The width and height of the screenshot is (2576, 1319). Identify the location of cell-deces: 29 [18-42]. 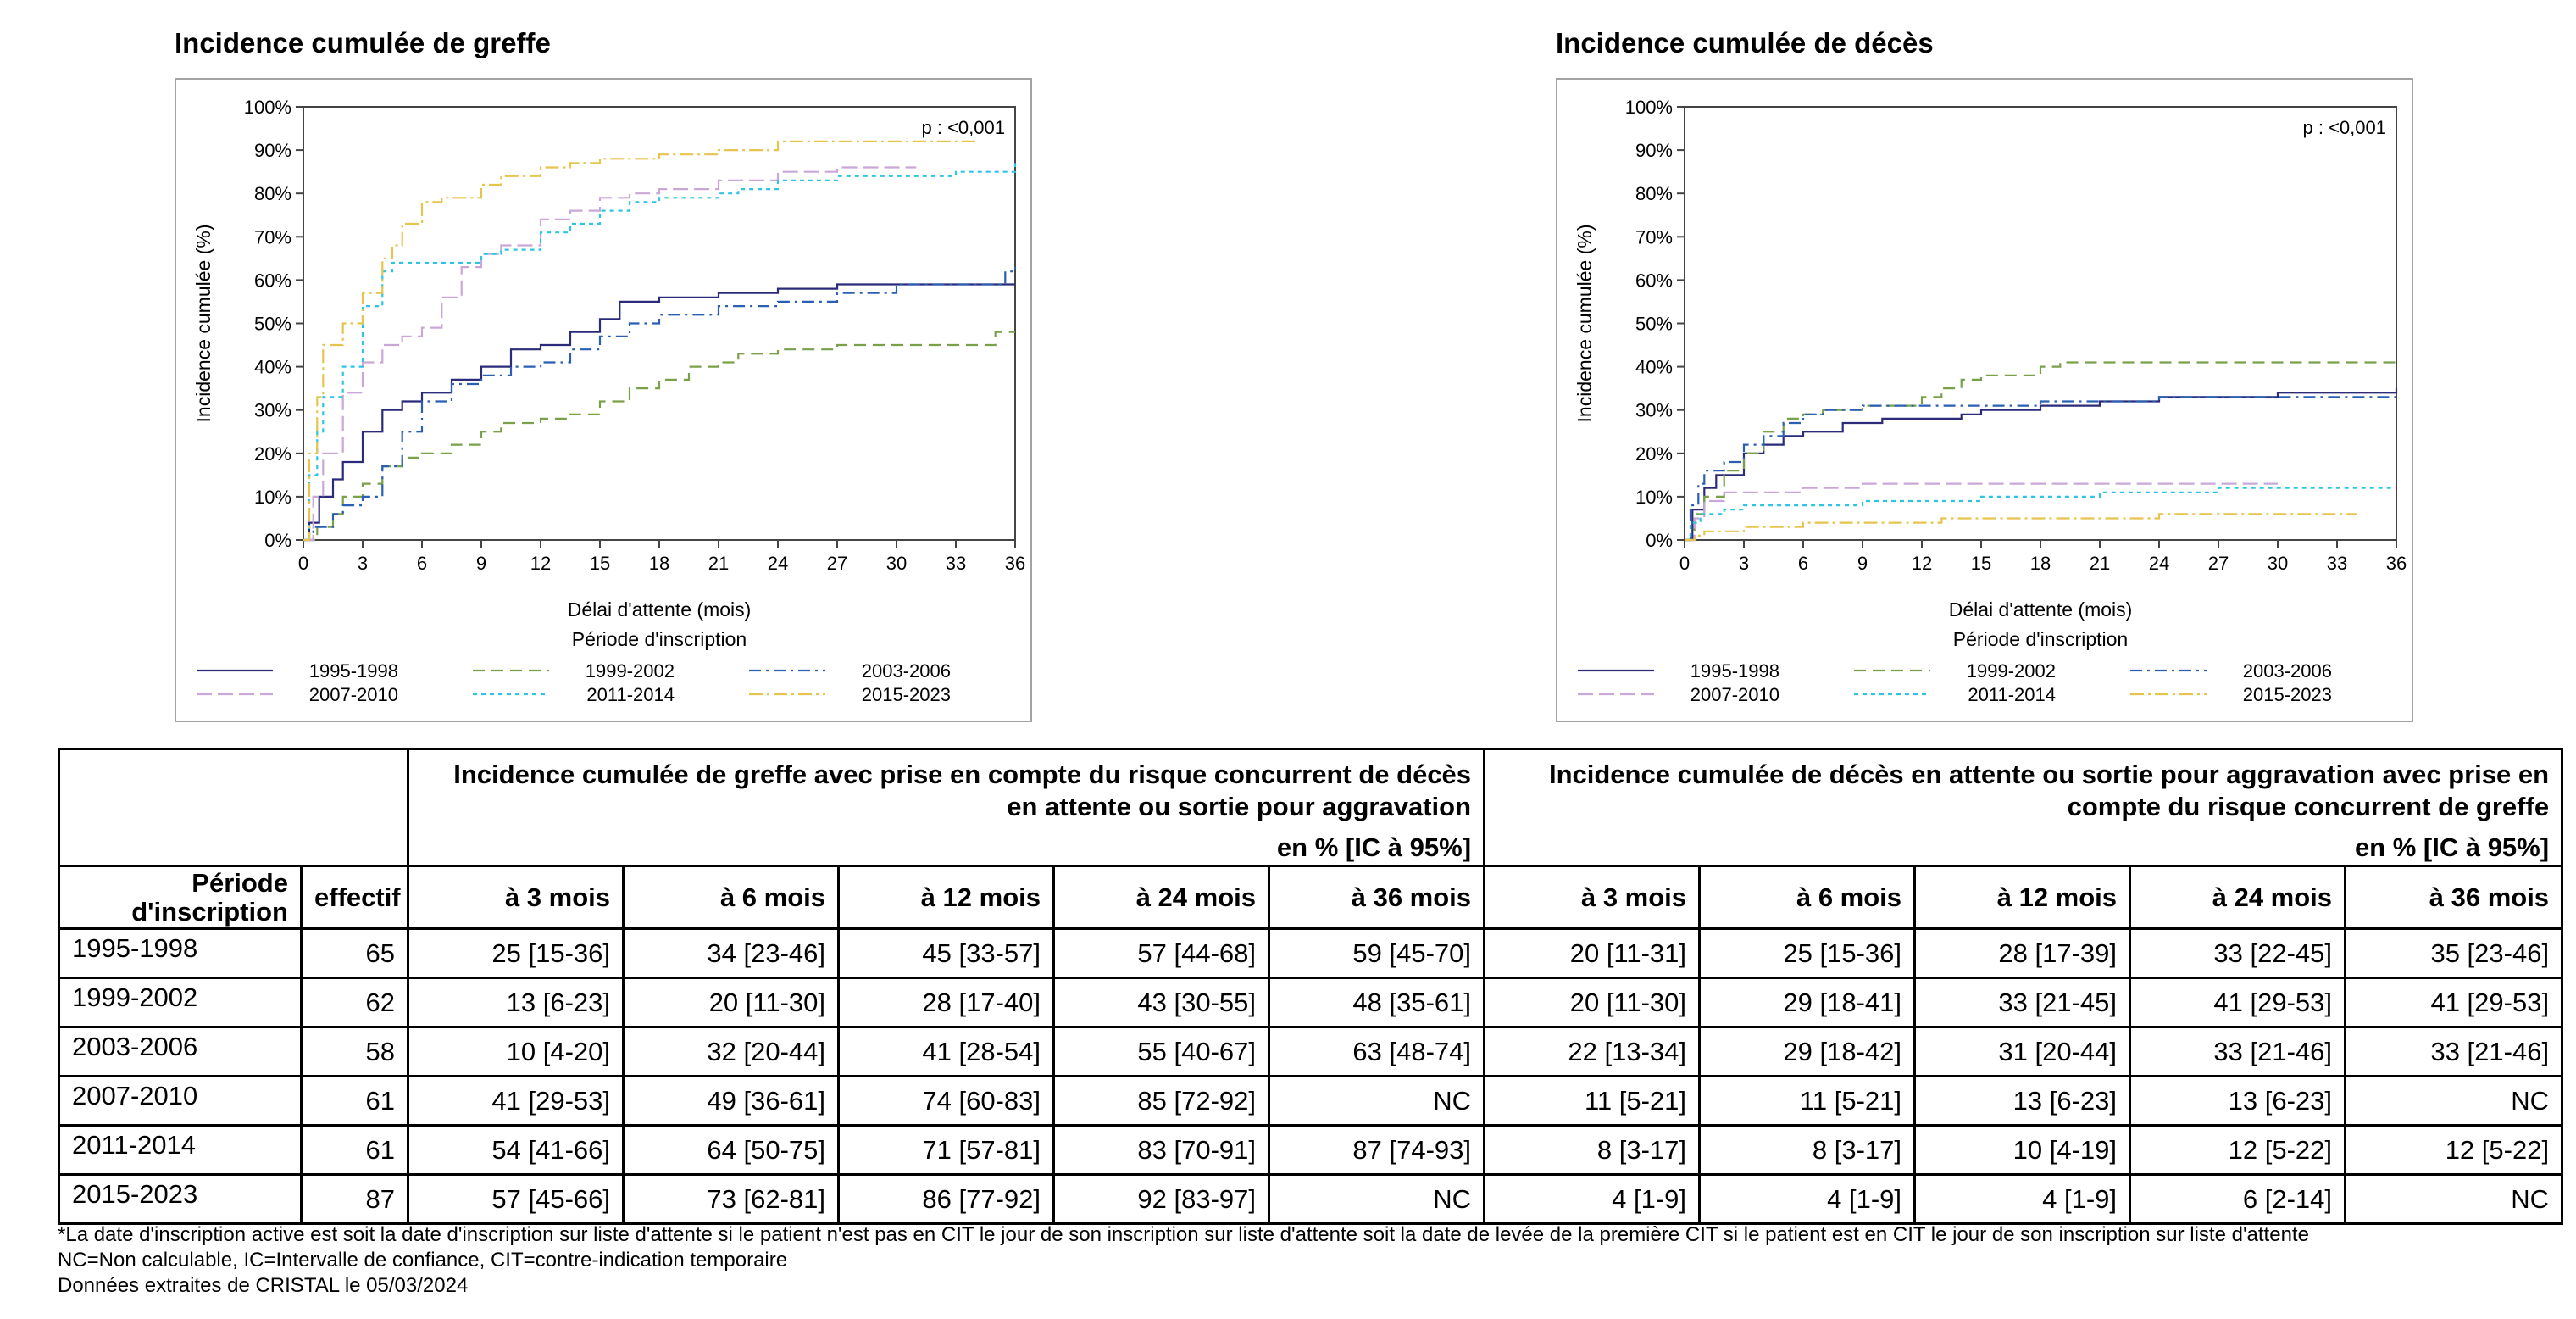
(1807, 1051).